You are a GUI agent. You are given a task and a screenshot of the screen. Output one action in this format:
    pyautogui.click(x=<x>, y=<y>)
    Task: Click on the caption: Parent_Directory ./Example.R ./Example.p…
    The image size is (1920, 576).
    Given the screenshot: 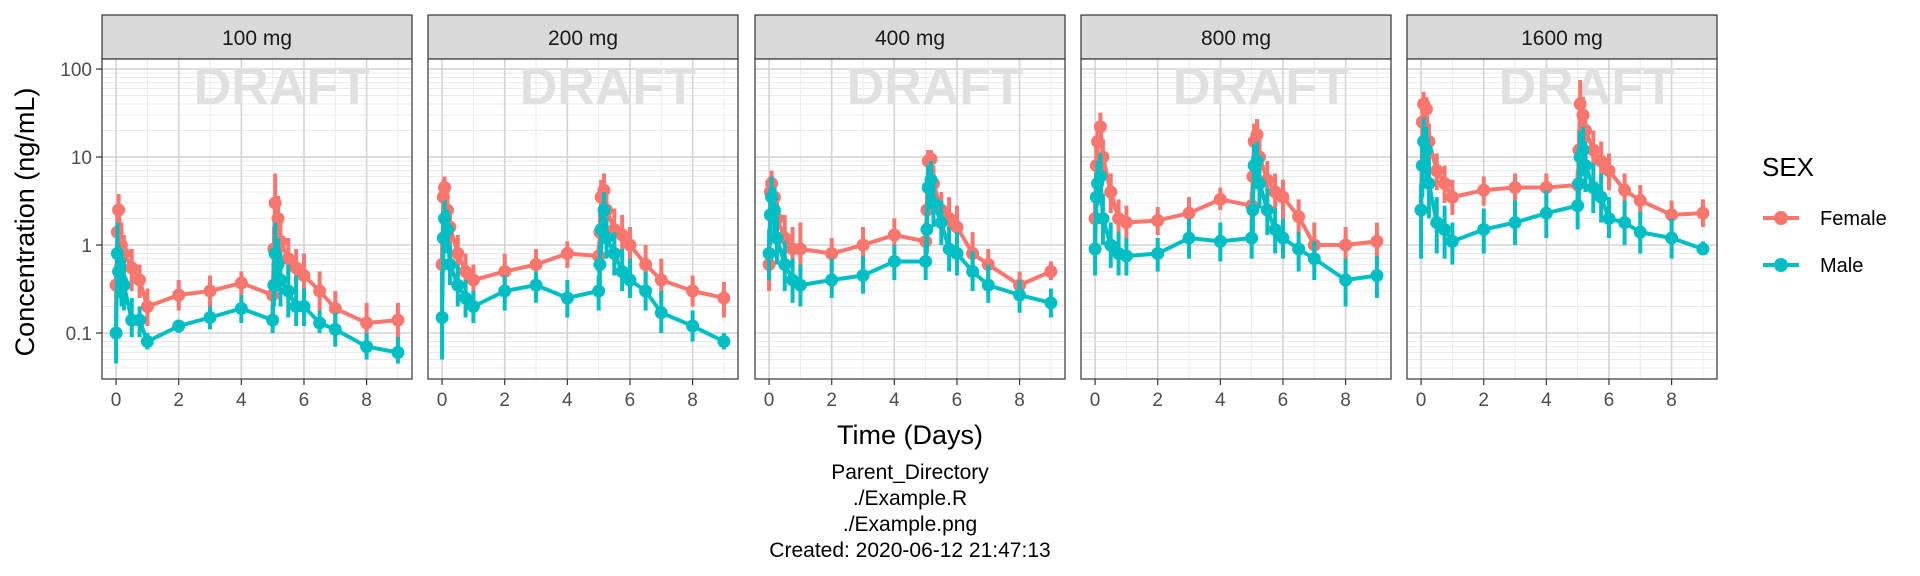 What is the action you would take?
    pyautogui.click(x=910, y=512)
    